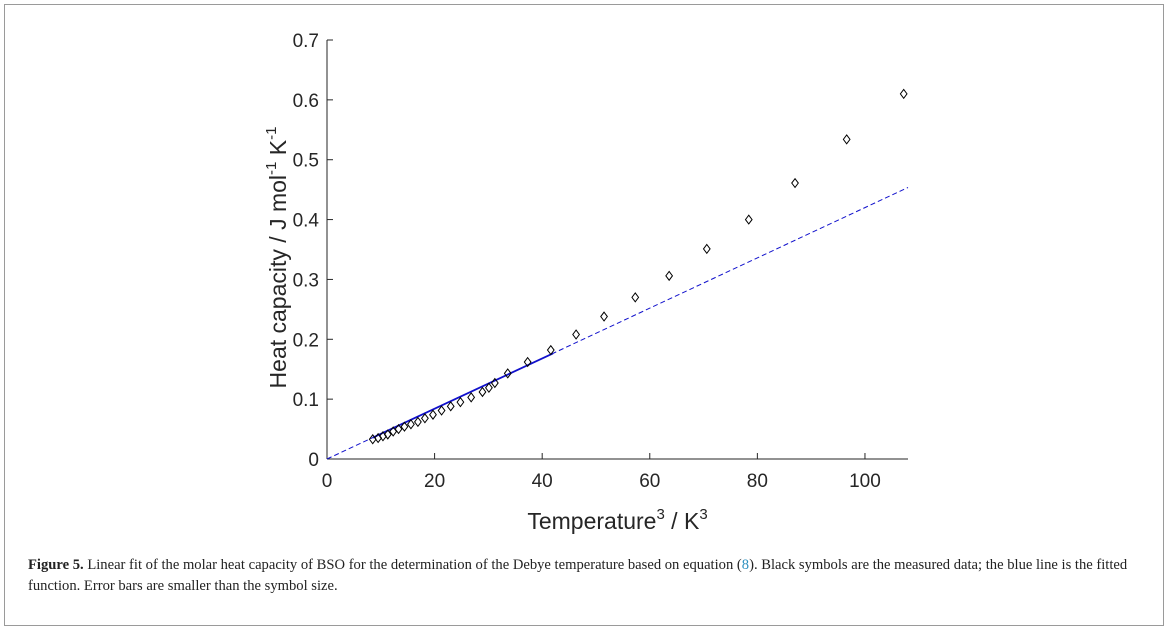 The image size is (1170, 632). I want to click on y-axis-title: Heat capacity / J mol-1 K-1, so click(277, 258).